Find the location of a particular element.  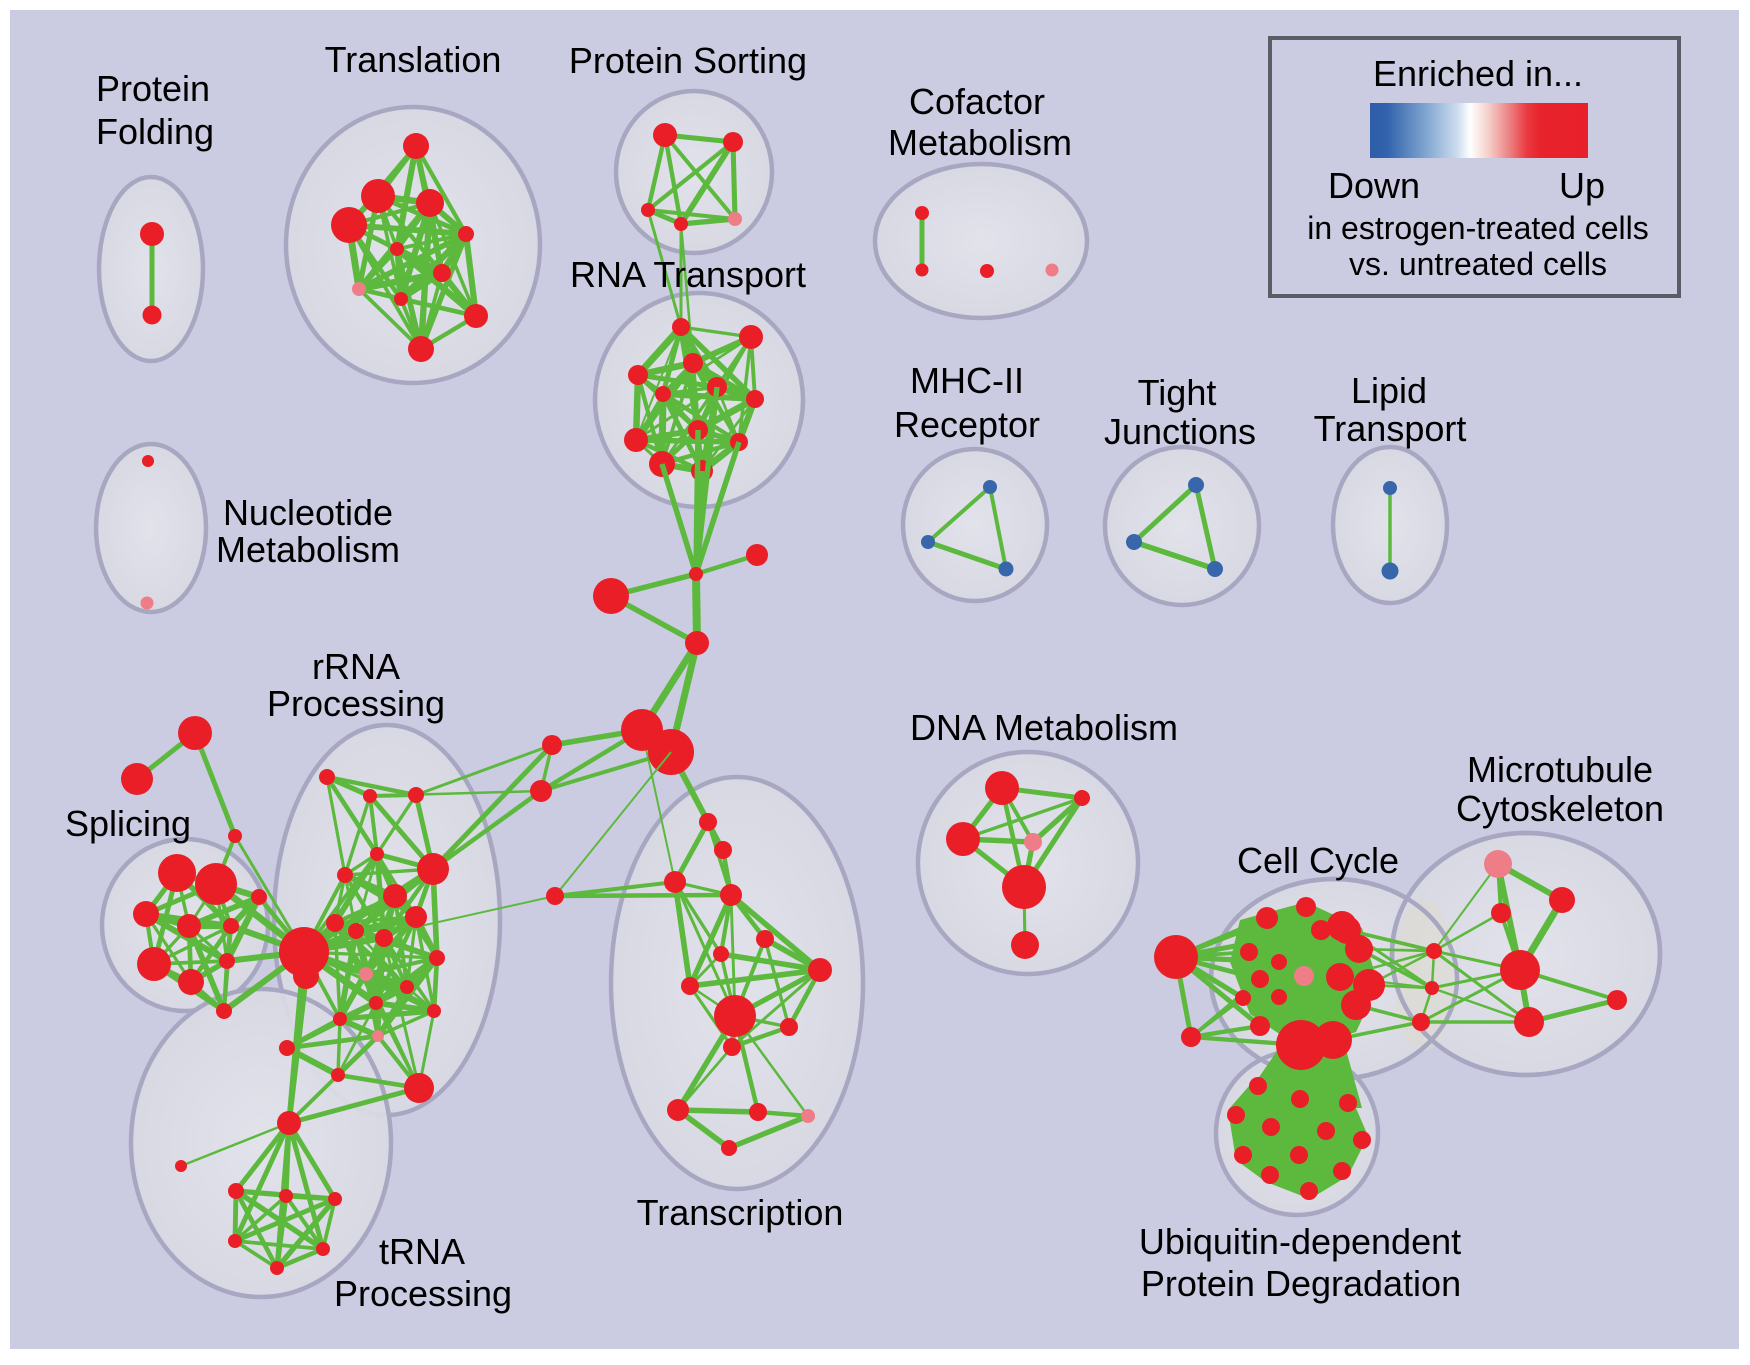

svg-text: Transport is located at coordinates (1390, 428).